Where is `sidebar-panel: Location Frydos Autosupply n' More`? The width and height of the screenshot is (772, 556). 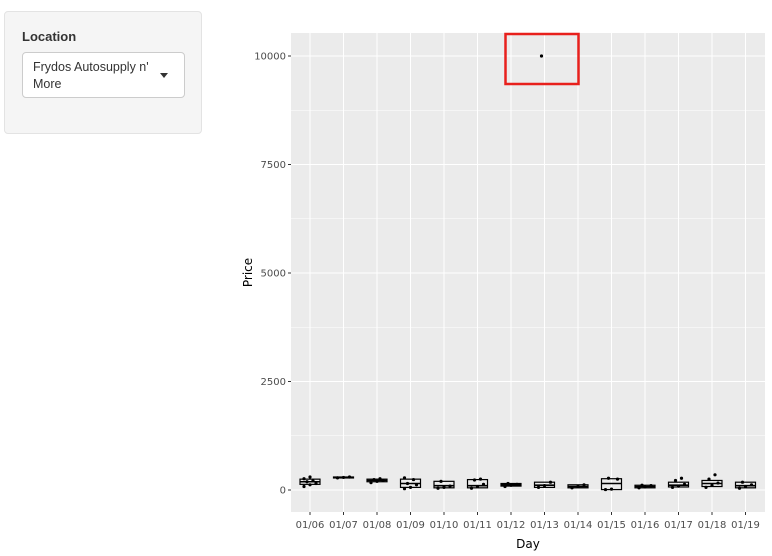
sidebar-panel: Location Frydos Autosupply n' More is located at coordinates (103, 72).